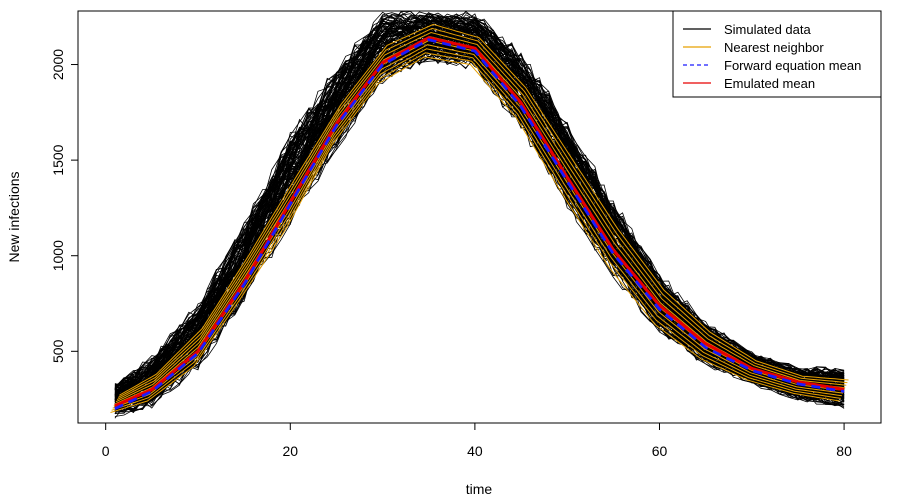 The height and width of the screenshot is (504, 922). I want to click on x-tick-label: 40, so click(475, 451).